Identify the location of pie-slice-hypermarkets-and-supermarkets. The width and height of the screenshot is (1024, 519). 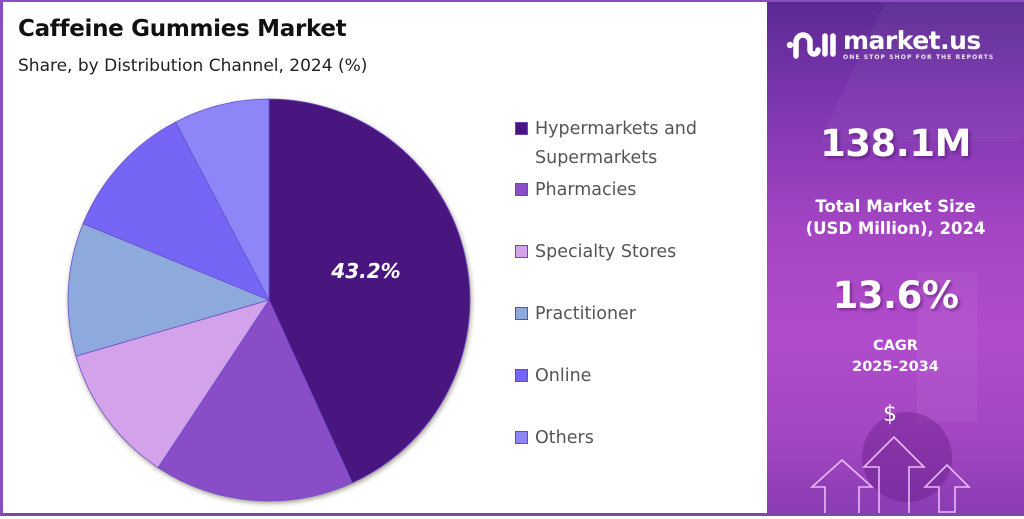
(369, 291).